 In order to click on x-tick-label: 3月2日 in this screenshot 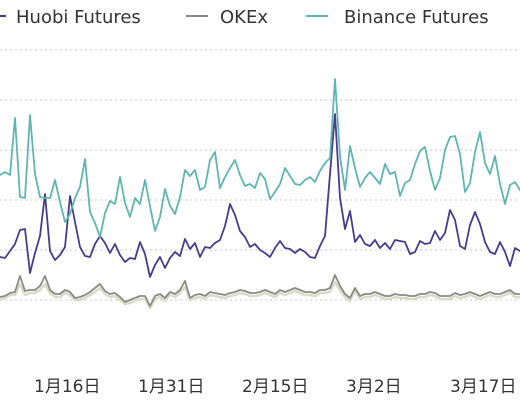, I will do `click(374, 387)`.